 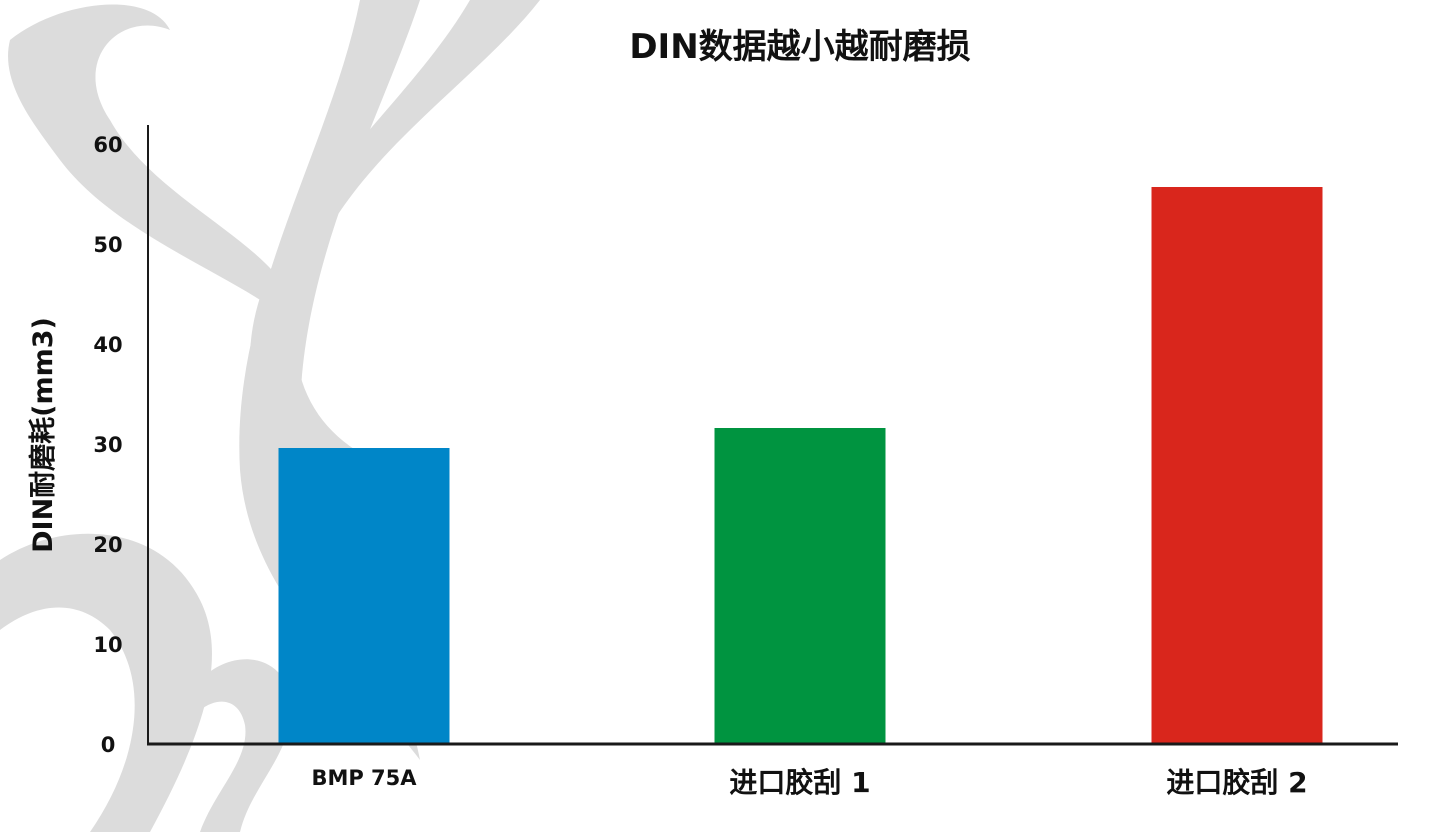 What do you see at coordinates (107, 145) in the screenshot?
I see `y-tick-label: 60` at bounding box center [107, 145].